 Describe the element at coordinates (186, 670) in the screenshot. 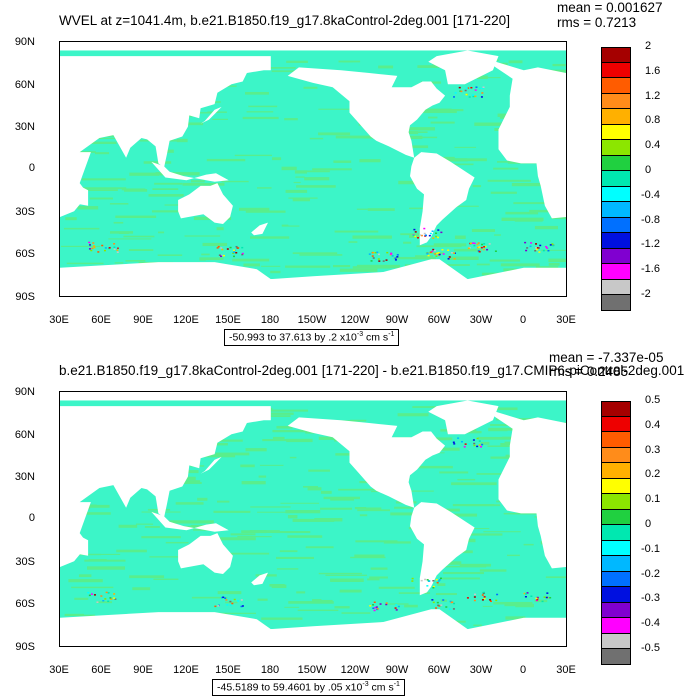

I see `panel-2-lon-label: 120E` at that location.